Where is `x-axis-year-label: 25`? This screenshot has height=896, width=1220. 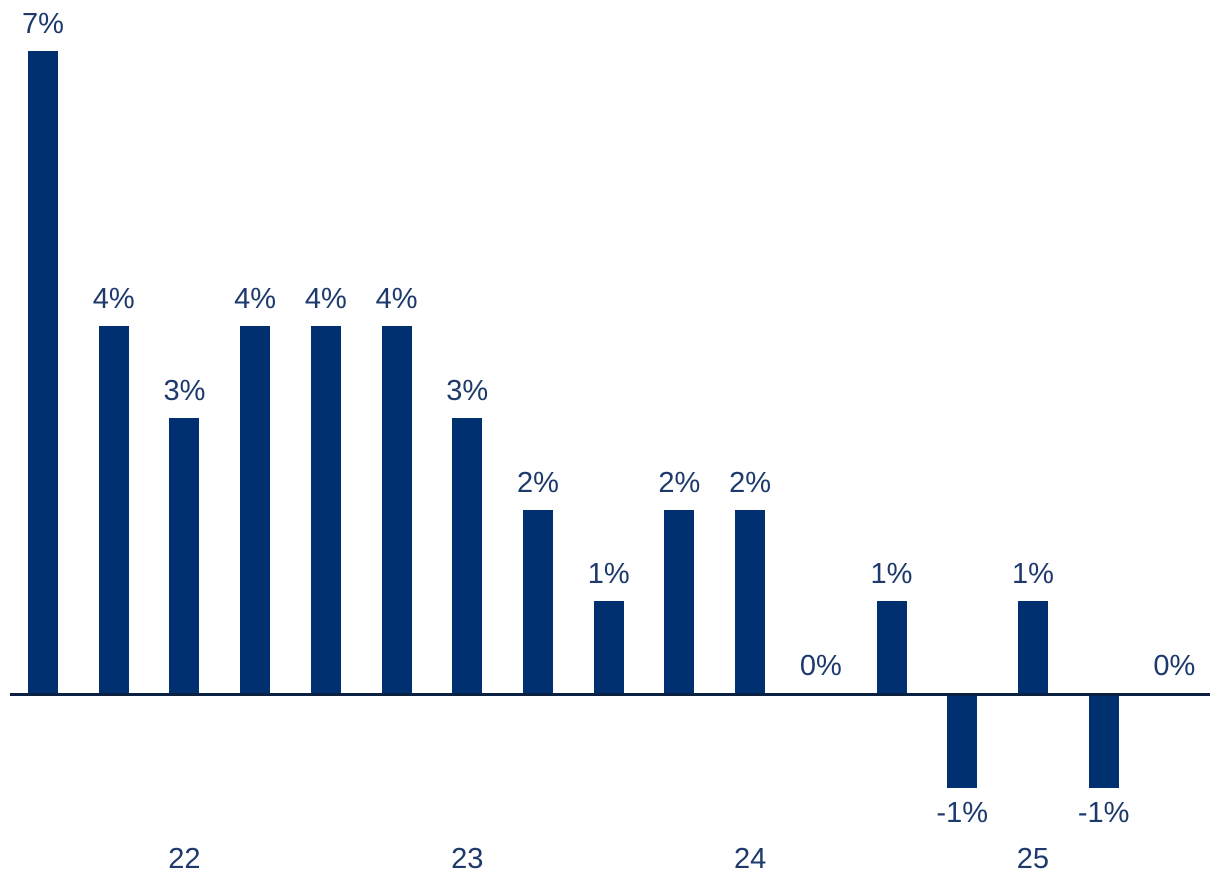
x-axis-year-label: 25 is located at coordinates (1033, 859).